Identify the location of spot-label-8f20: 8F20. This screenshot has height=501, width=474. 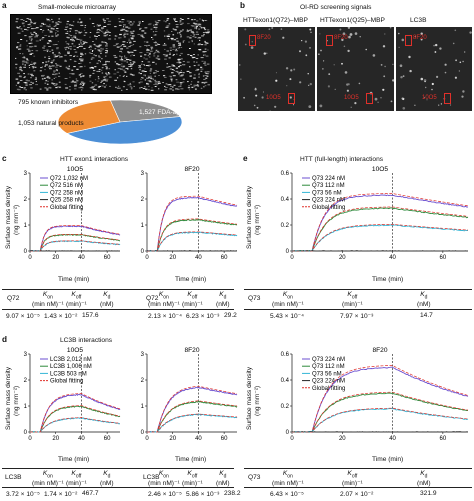
(420, 38).